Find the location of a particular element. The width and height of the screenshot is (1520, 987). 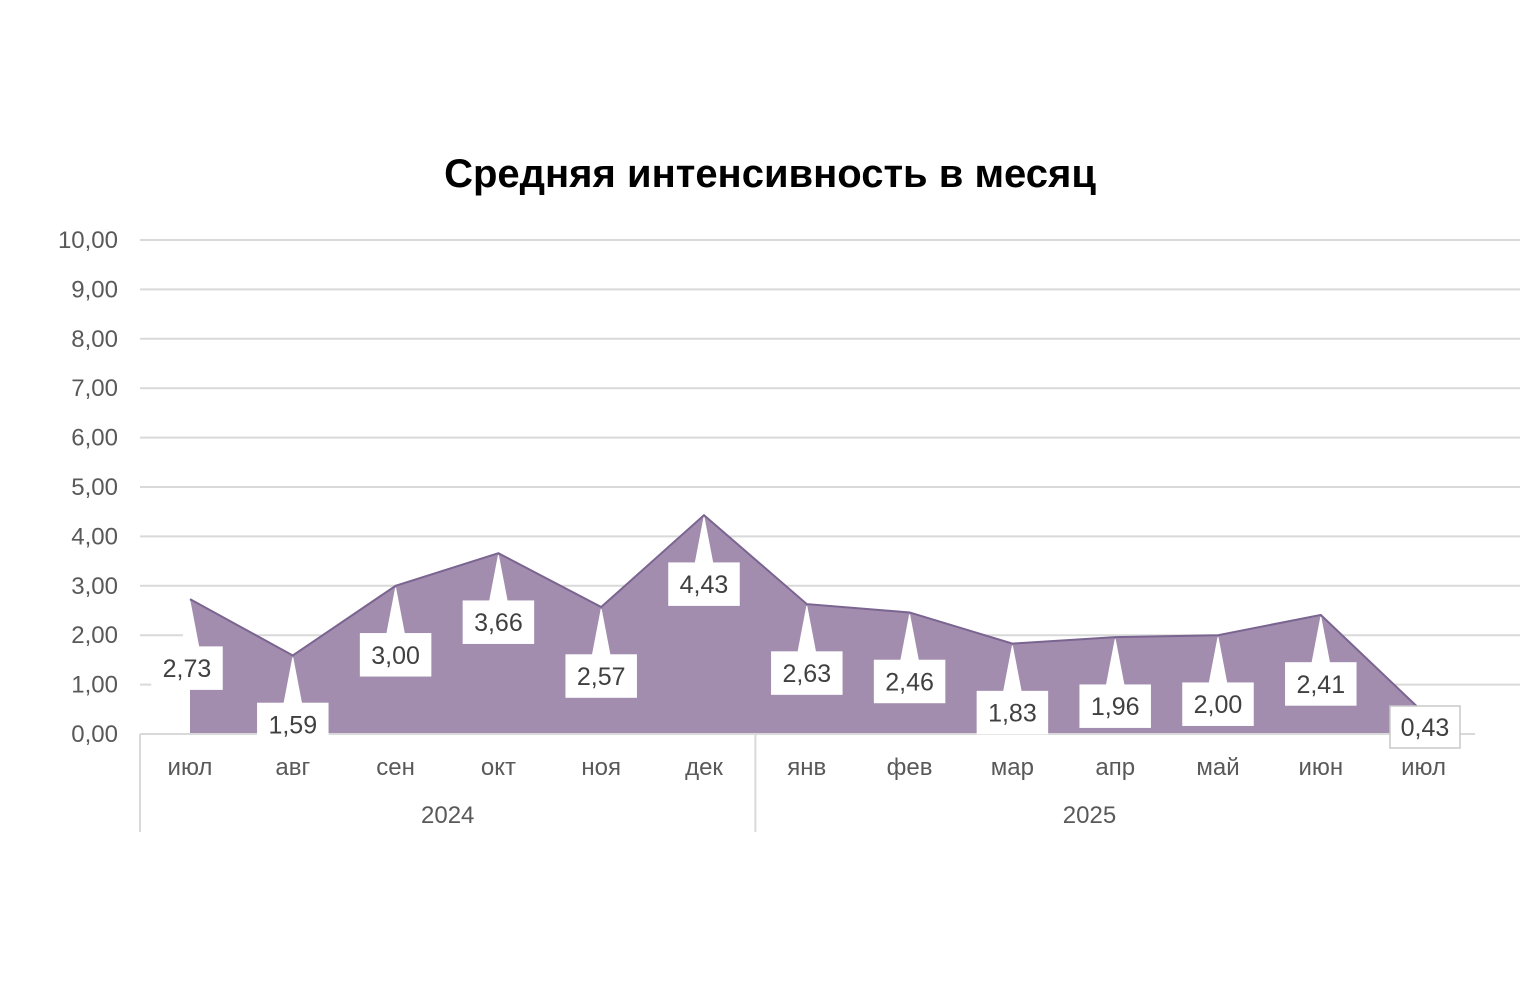

data-label: 2,41 is located at coordinates (1321, 661).